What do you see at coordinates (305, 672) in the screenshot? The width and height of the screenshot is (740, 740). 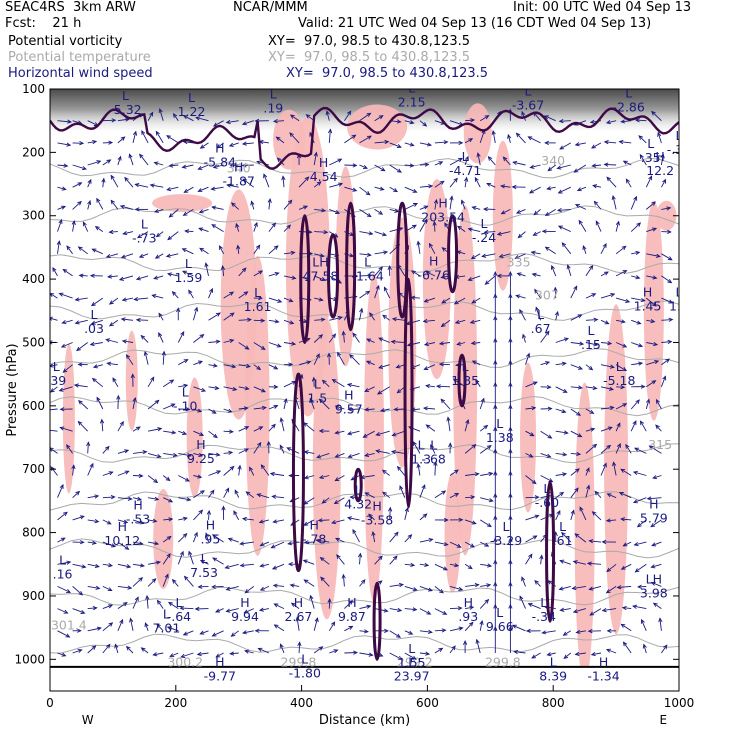 I see `extremum-value: -1.80` at bounding box center [305, 672].